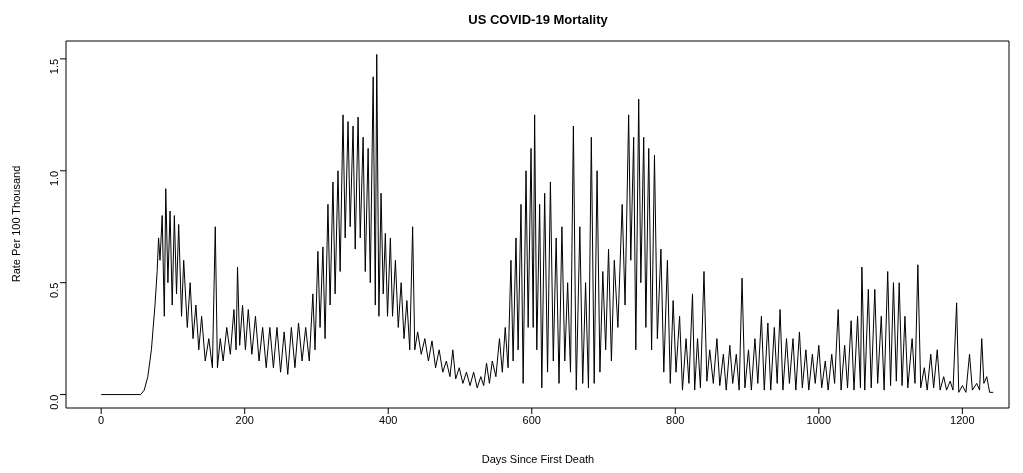  Describe the element at coordinates (53, 402) in the screenshot. I see `y-tick-label: 0.0` at that location.